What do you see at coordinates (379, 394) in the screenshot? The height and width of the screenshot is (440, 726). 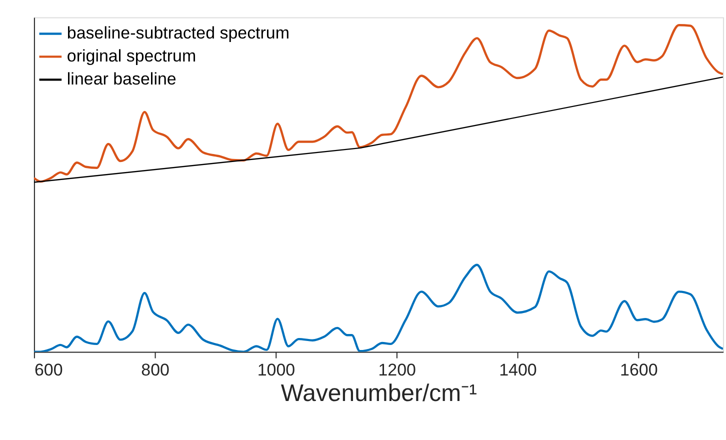 I see `x-axis-title: Wavenumber/cm⁻¹` at bounding box center [379, 394].